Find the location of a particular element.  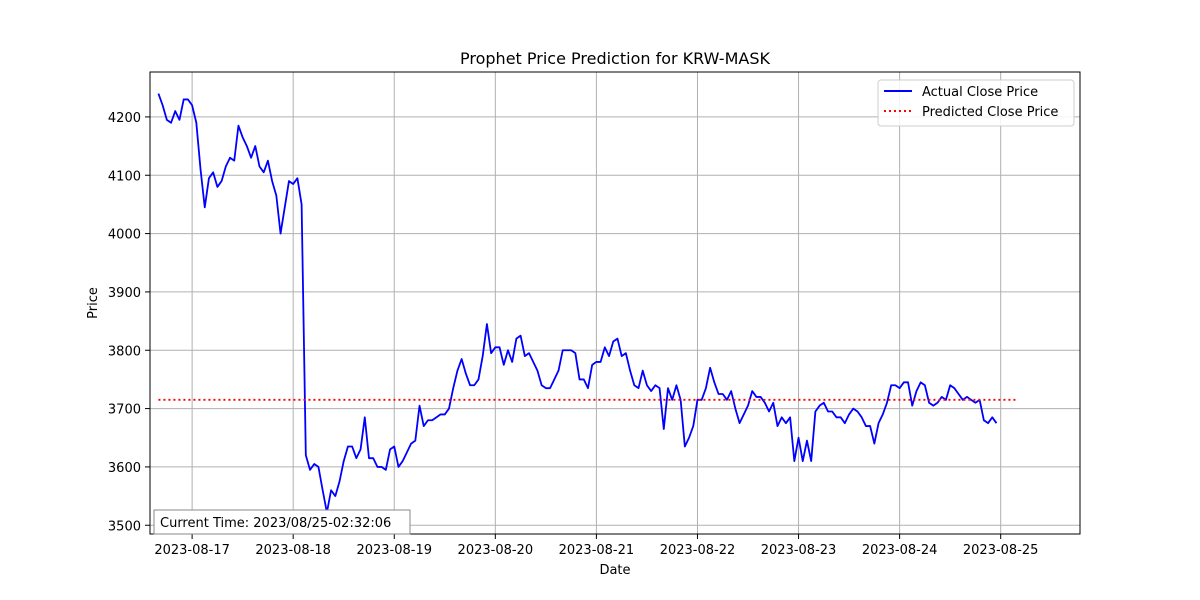

x-tick-label-6: 2023-08-23 is located at coordinates (799, 550).